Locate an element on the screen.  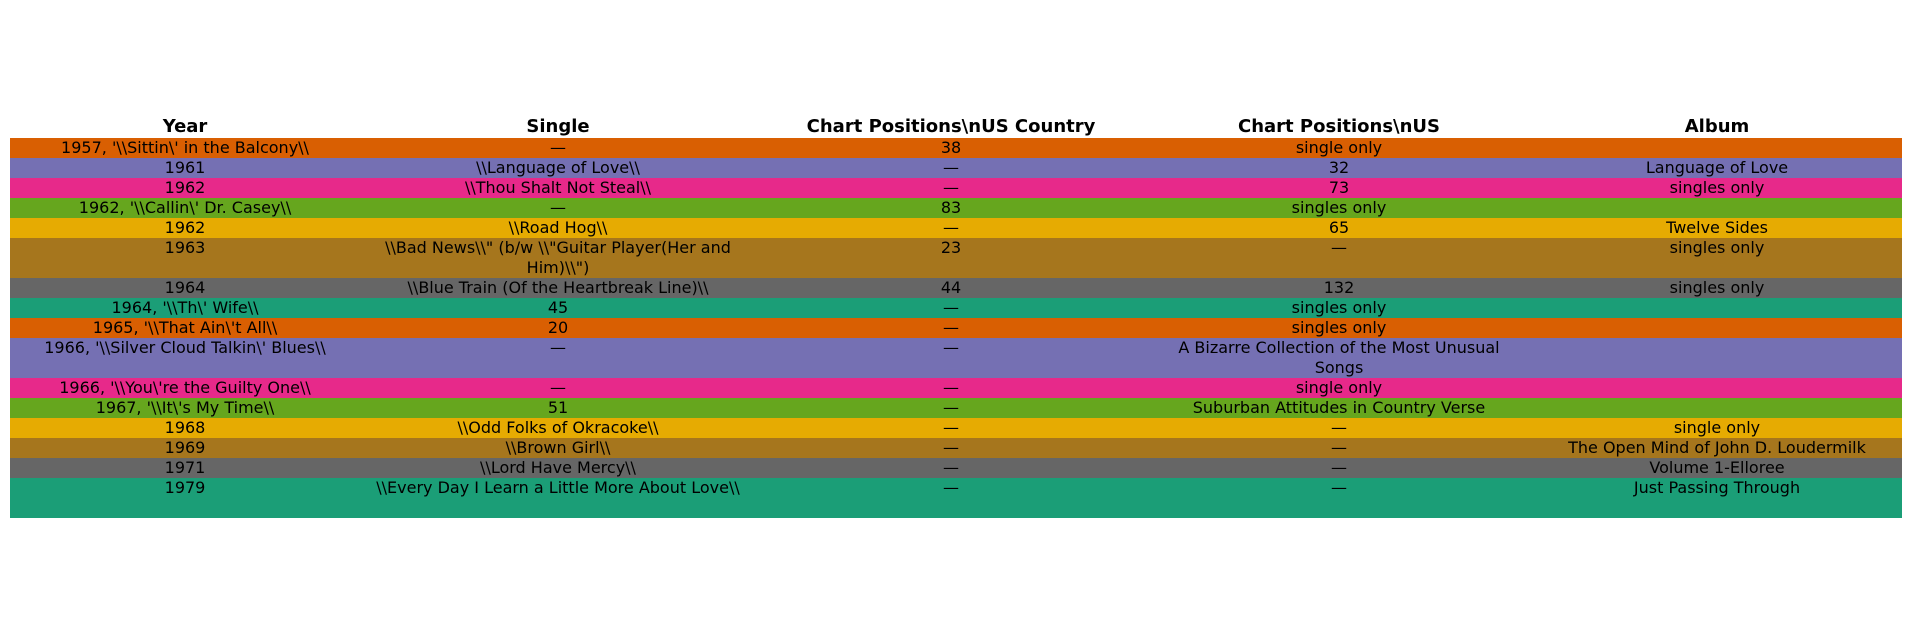
year-cell: 1967, '\\It\'s My Time\\ is located at coordinates (185, 407).